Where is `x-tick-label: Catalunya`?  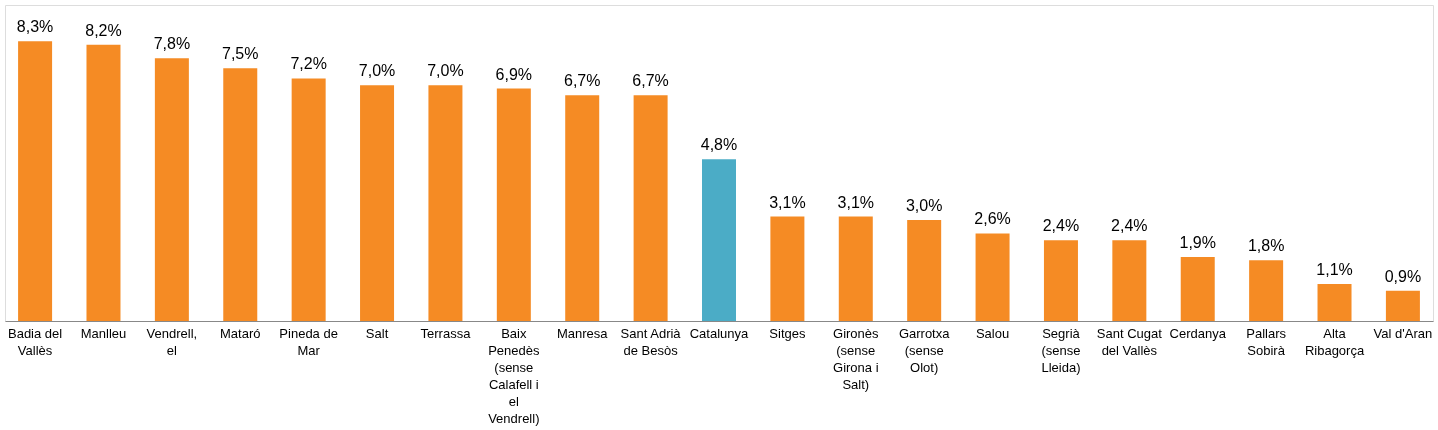 x-tick-label: Catalunya is located at coordinates (719, 333).